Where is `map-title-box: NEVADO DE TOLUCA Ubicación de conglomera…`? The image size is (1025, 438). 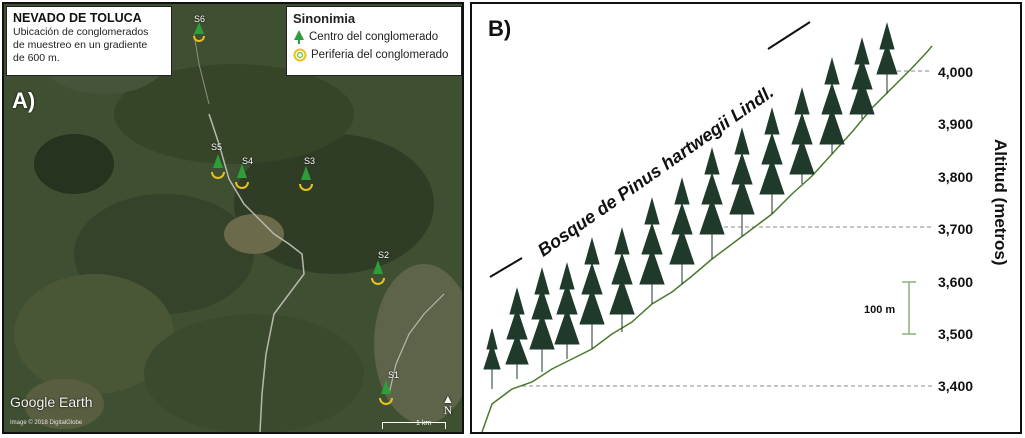
map-title-box: NEVADO DE TOLUCA Ubicación de conglomera… is located at coordinates (89, 41).